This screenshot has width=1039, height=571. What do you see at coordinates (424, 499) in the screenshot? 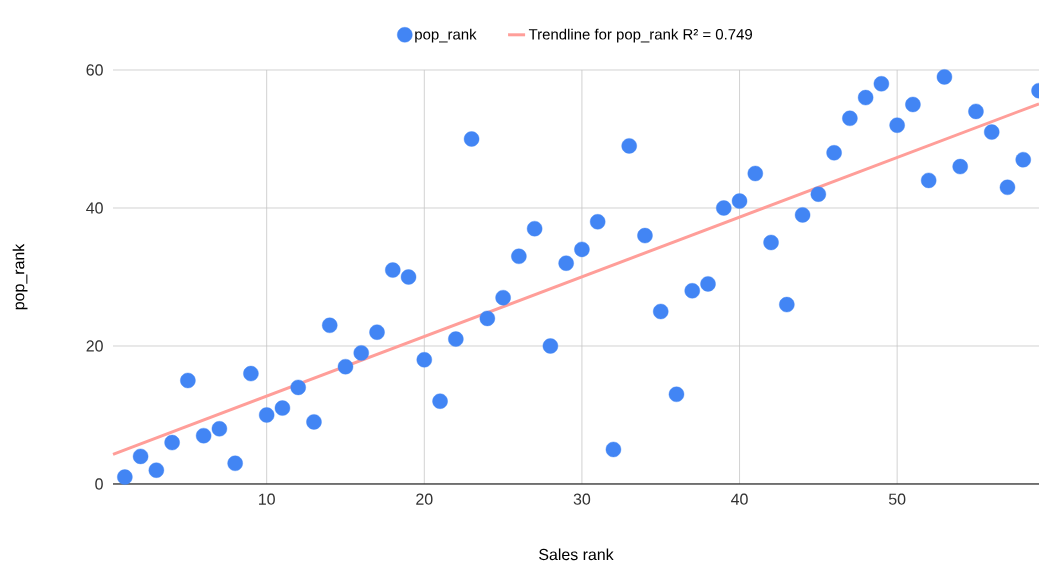
I see `x-tick-label: 20` at bounding box center [424, 499].